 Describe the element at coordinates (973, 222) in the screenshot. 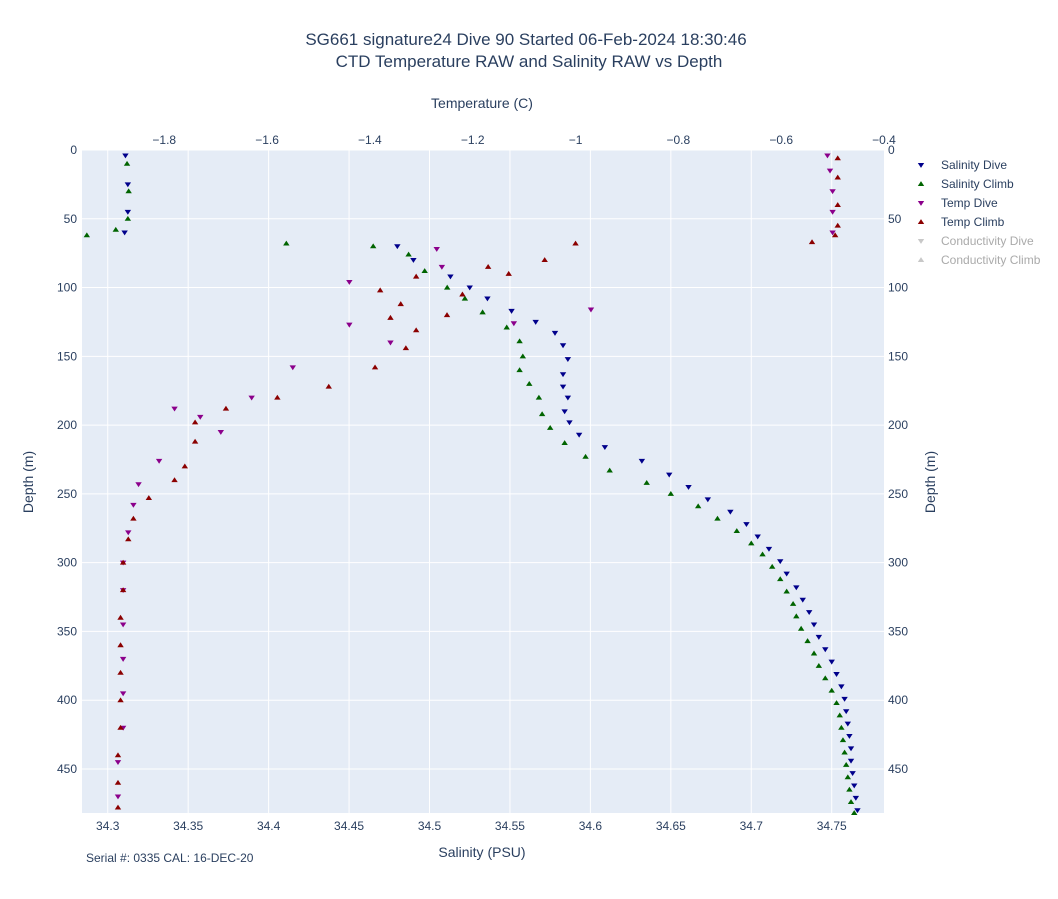

I see `legend-label: Temp Climb` at that location.